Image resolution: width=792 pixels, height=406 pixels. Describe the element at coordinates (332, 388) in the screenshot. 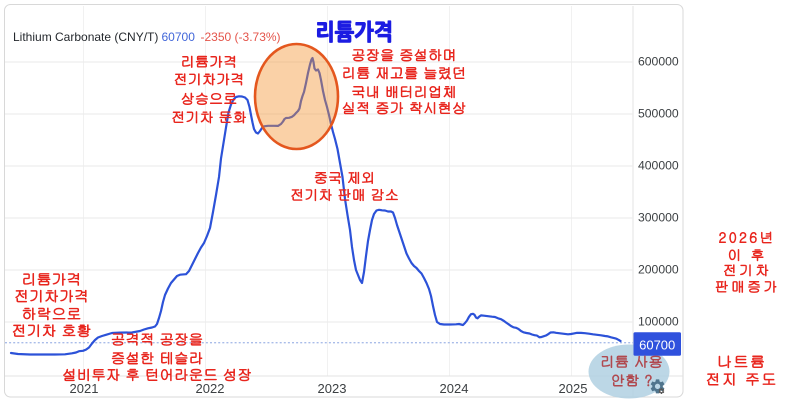

I see `svg-text: 2023` at that location.